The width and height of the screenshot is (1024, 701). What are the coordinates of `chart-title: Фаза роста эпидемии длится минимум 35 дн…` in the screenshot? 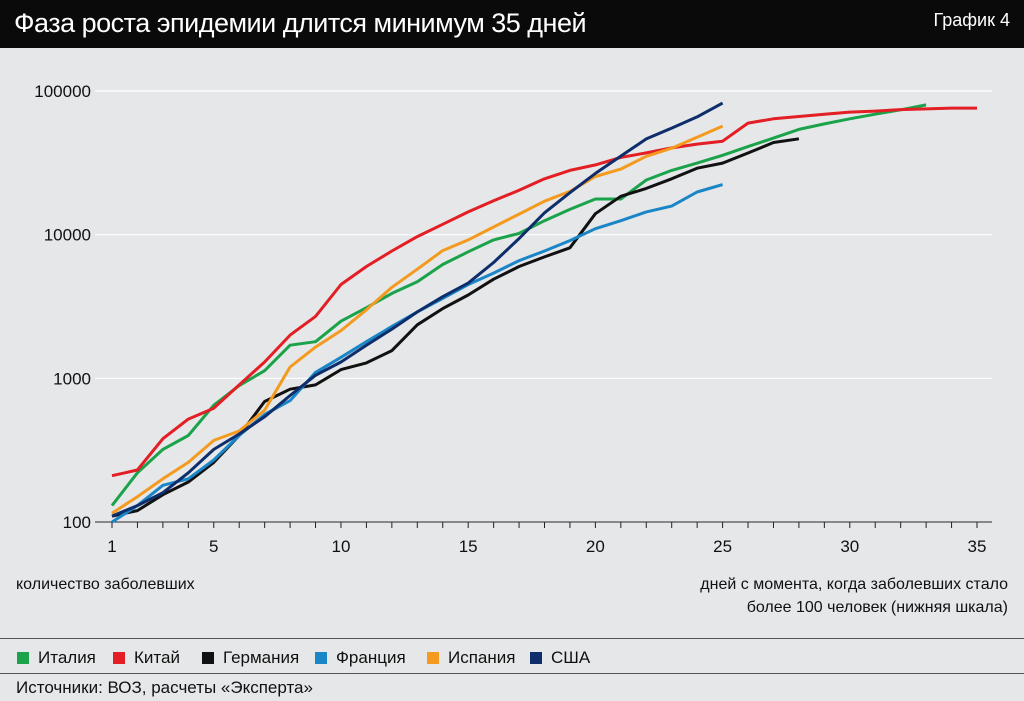 It's located at (300, 23).